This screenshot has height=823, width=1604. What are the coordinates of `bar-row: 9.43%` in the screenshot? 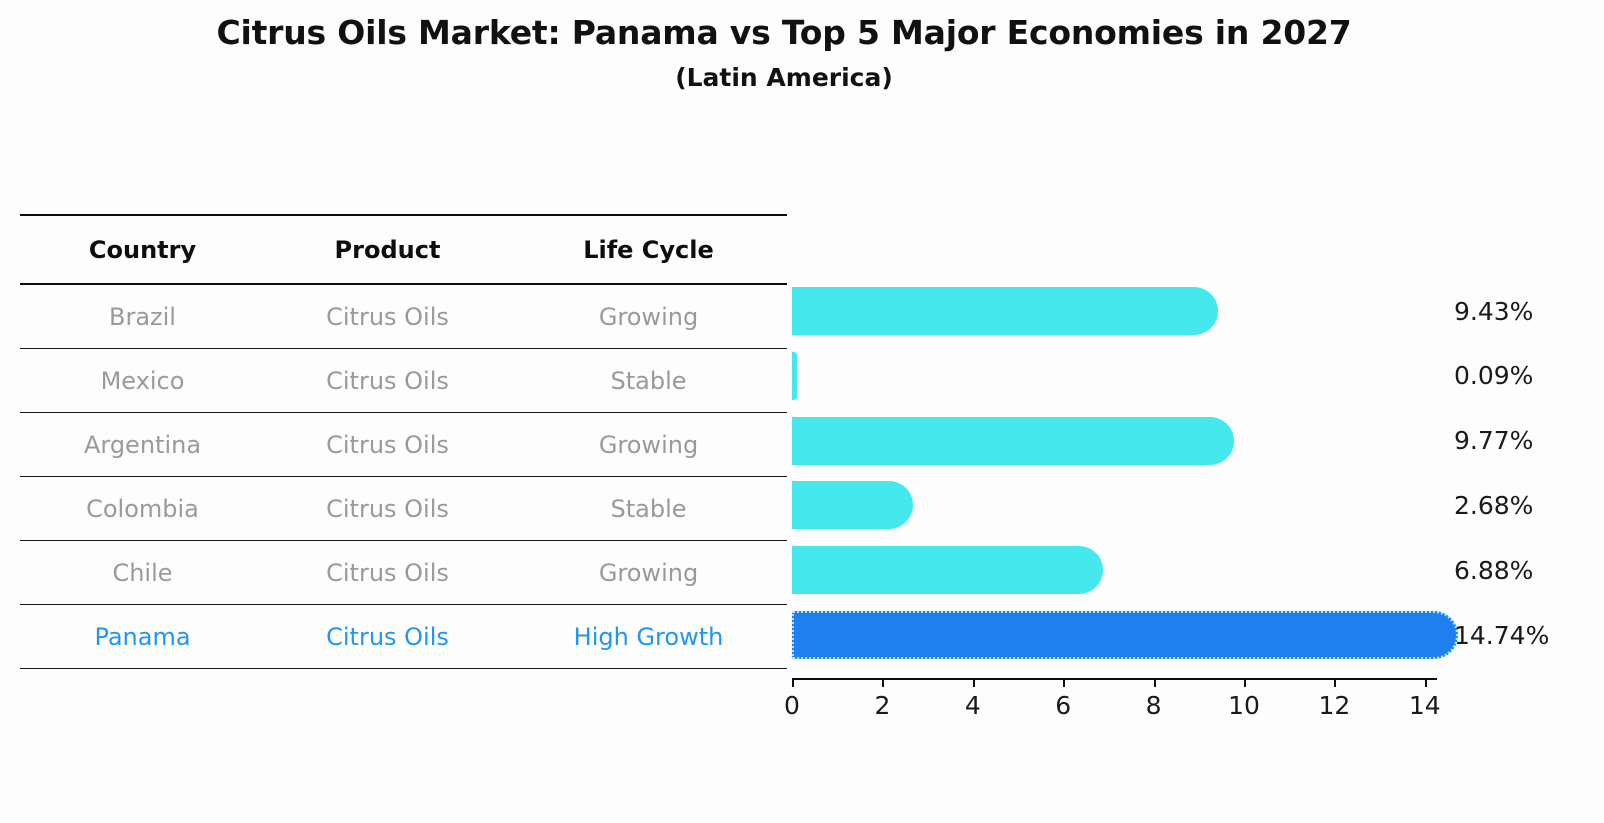 It's located at (1162, 311).